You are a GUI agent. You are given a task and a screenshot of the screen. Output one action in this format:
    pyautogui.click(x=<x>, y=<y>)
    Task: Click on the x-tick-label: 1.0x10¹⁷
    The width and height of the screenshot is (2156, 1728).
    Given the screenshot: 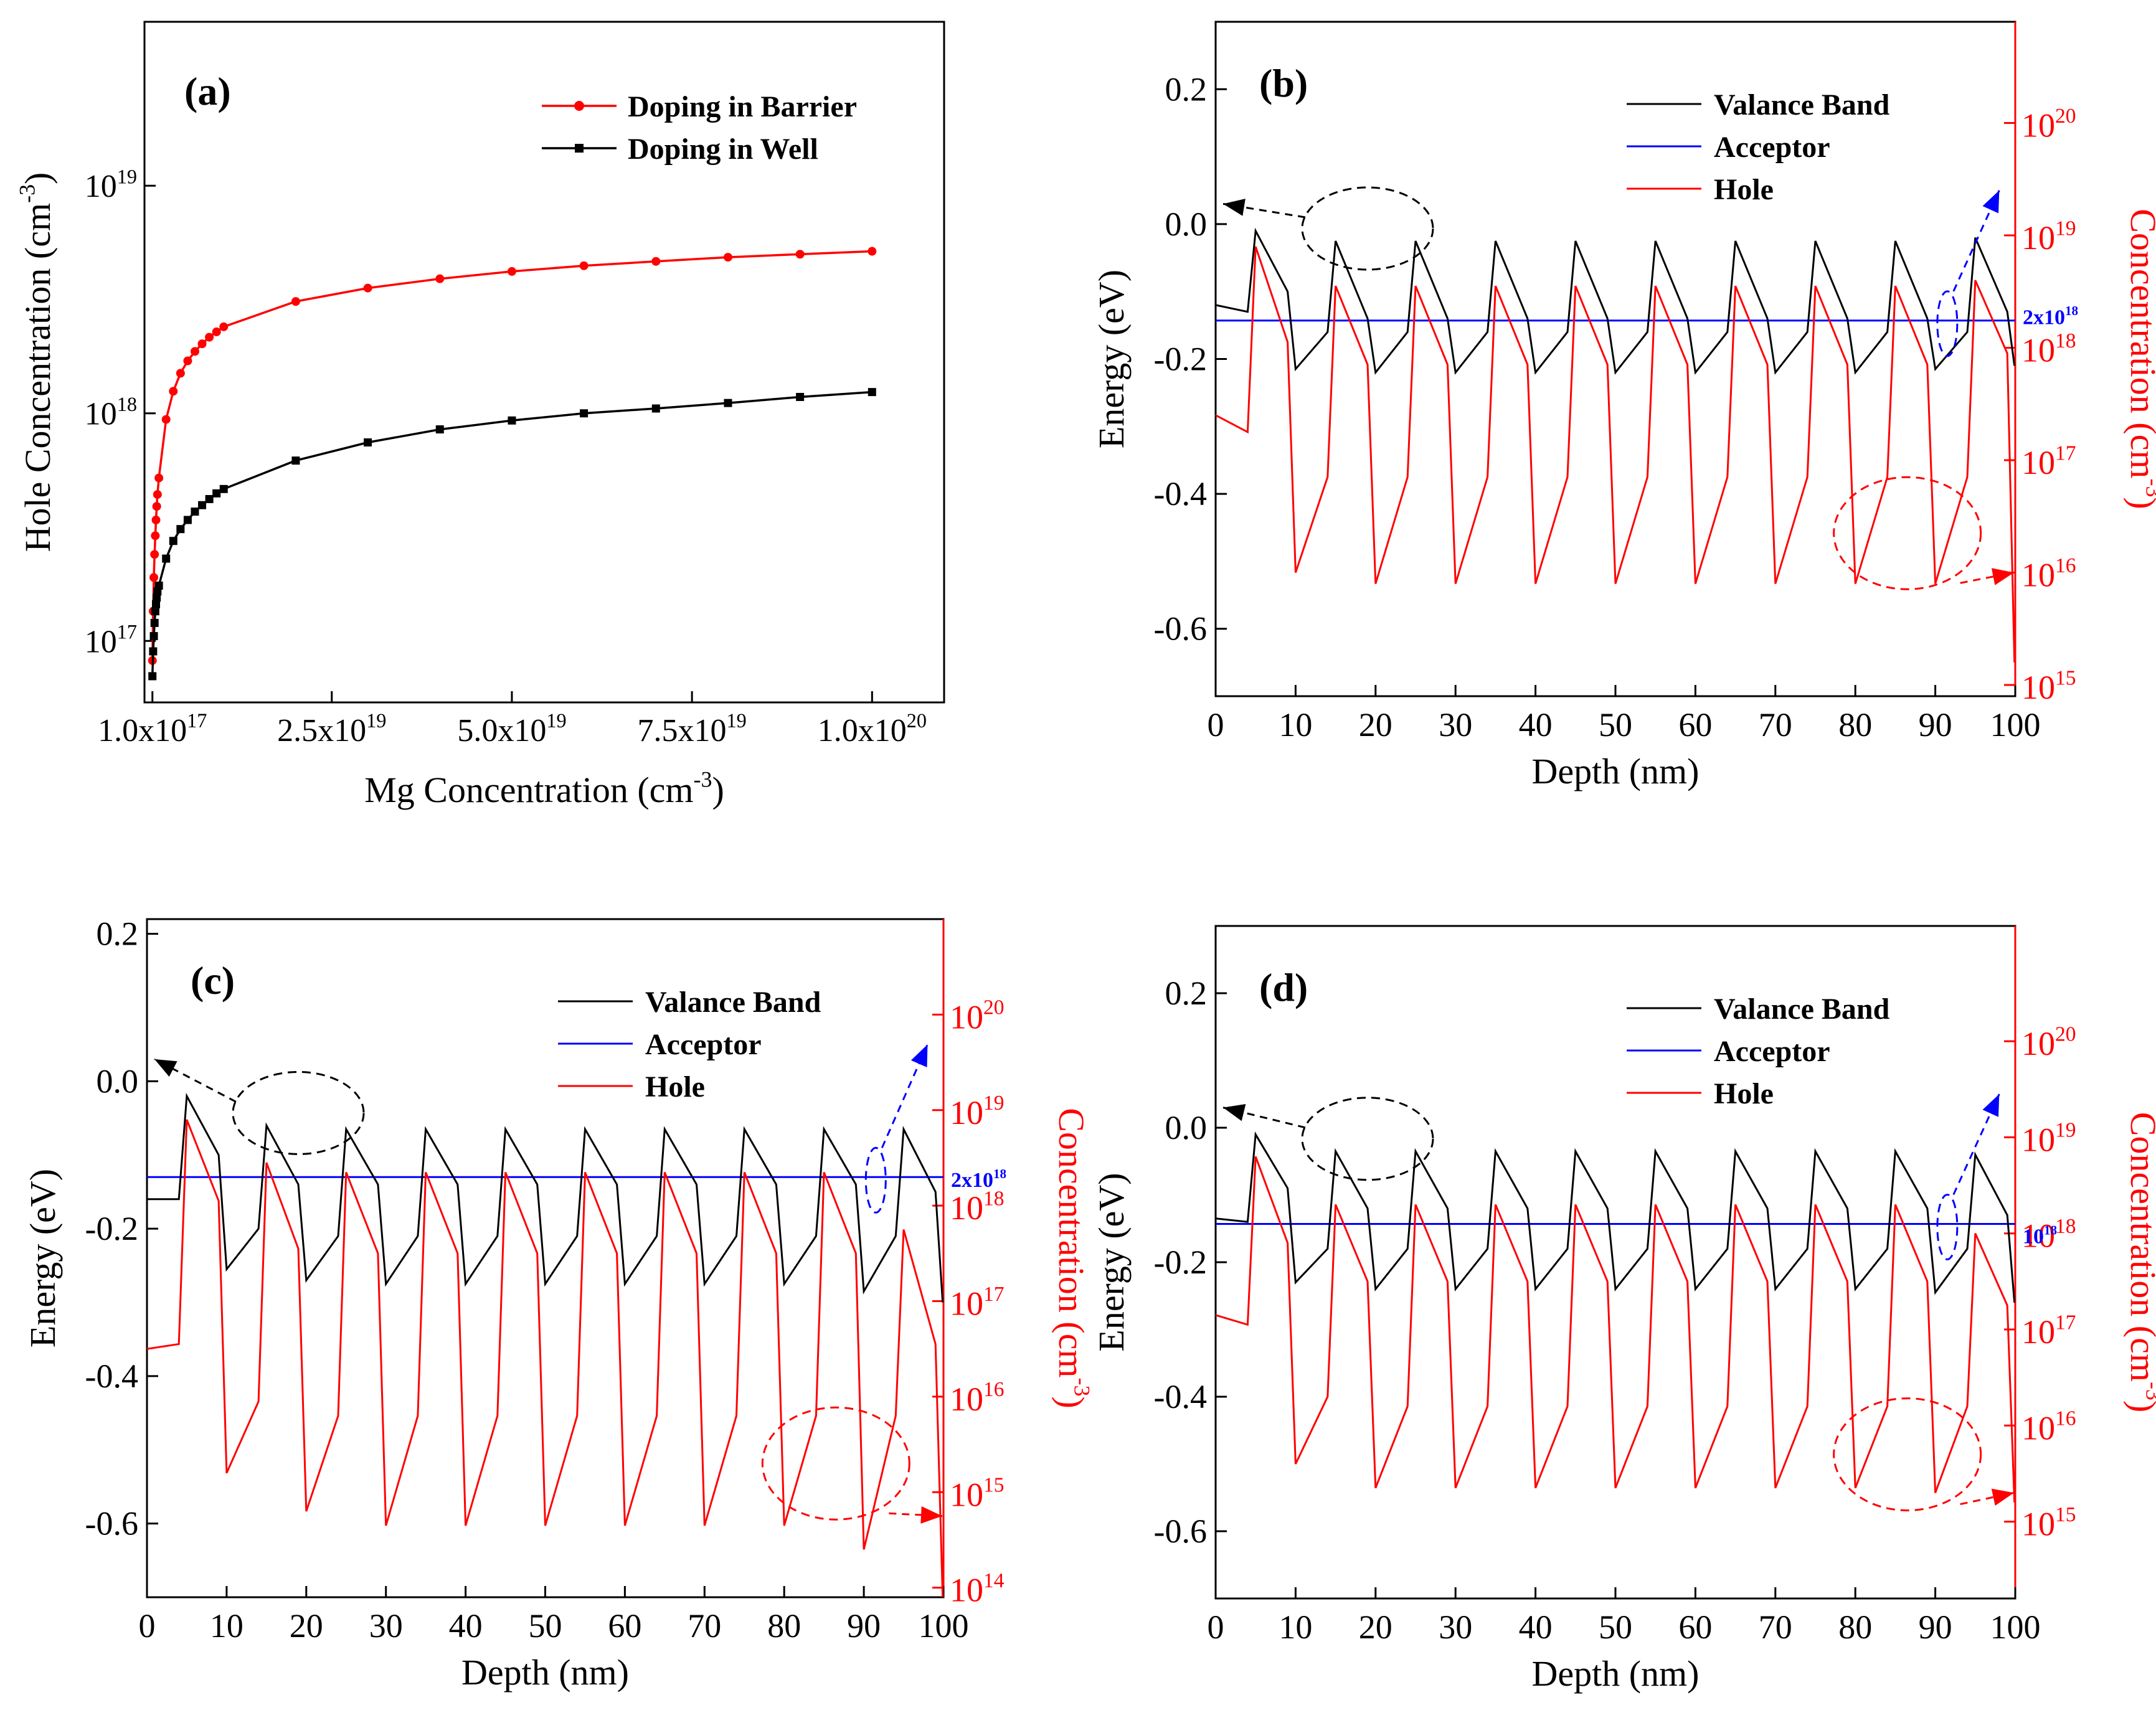 What is the action you would take?
    pyautogui.click(x=152, y=728)
    